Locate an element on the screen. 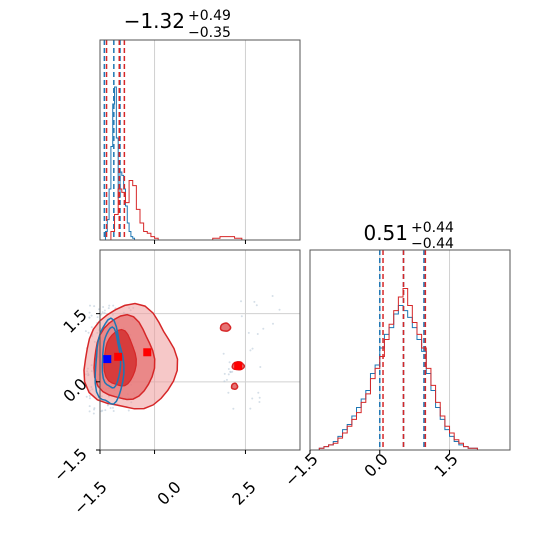 Image resolution: width=550 pixels, height=550 pixels. bottom-right-xtick-labels: −1.5 0.0 1.5 is located at coordinates (371, 469).